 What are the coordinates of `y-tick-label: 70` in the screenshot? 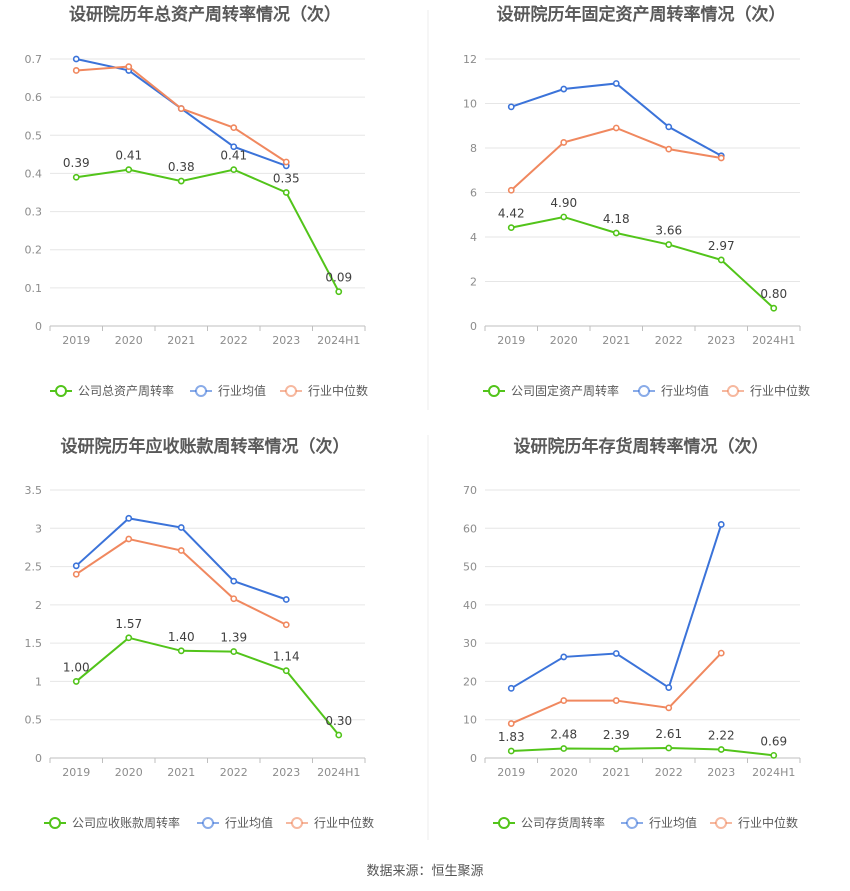 It's located at (470, 490).